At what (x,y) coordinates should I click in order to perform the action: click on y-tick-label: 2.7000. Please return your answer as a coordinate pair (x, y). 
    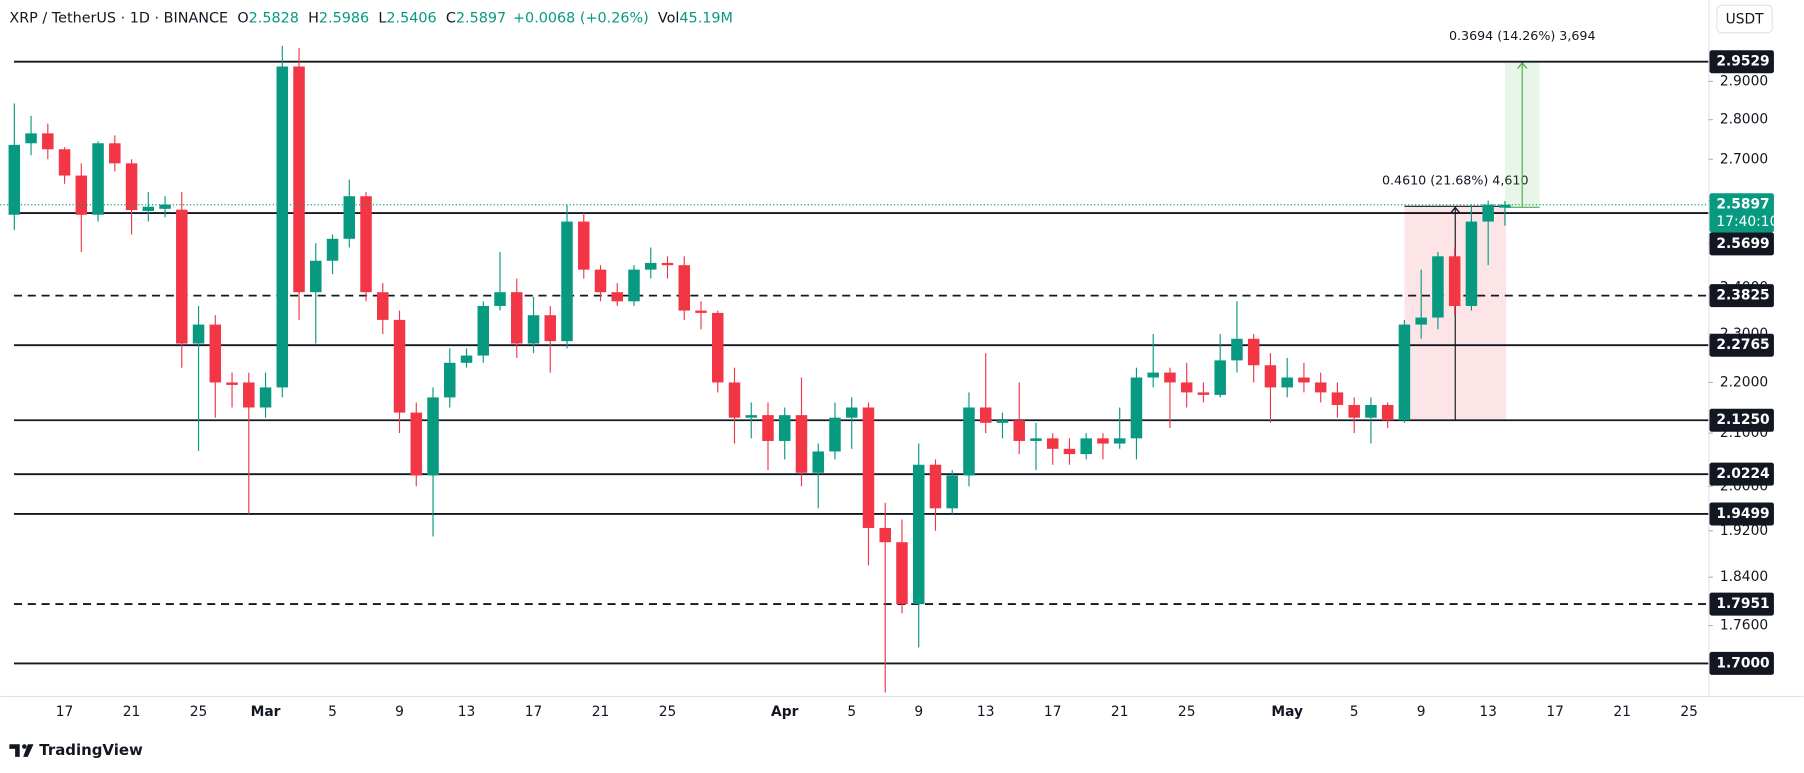
    Looking at the image, I should click on (1744, 159).